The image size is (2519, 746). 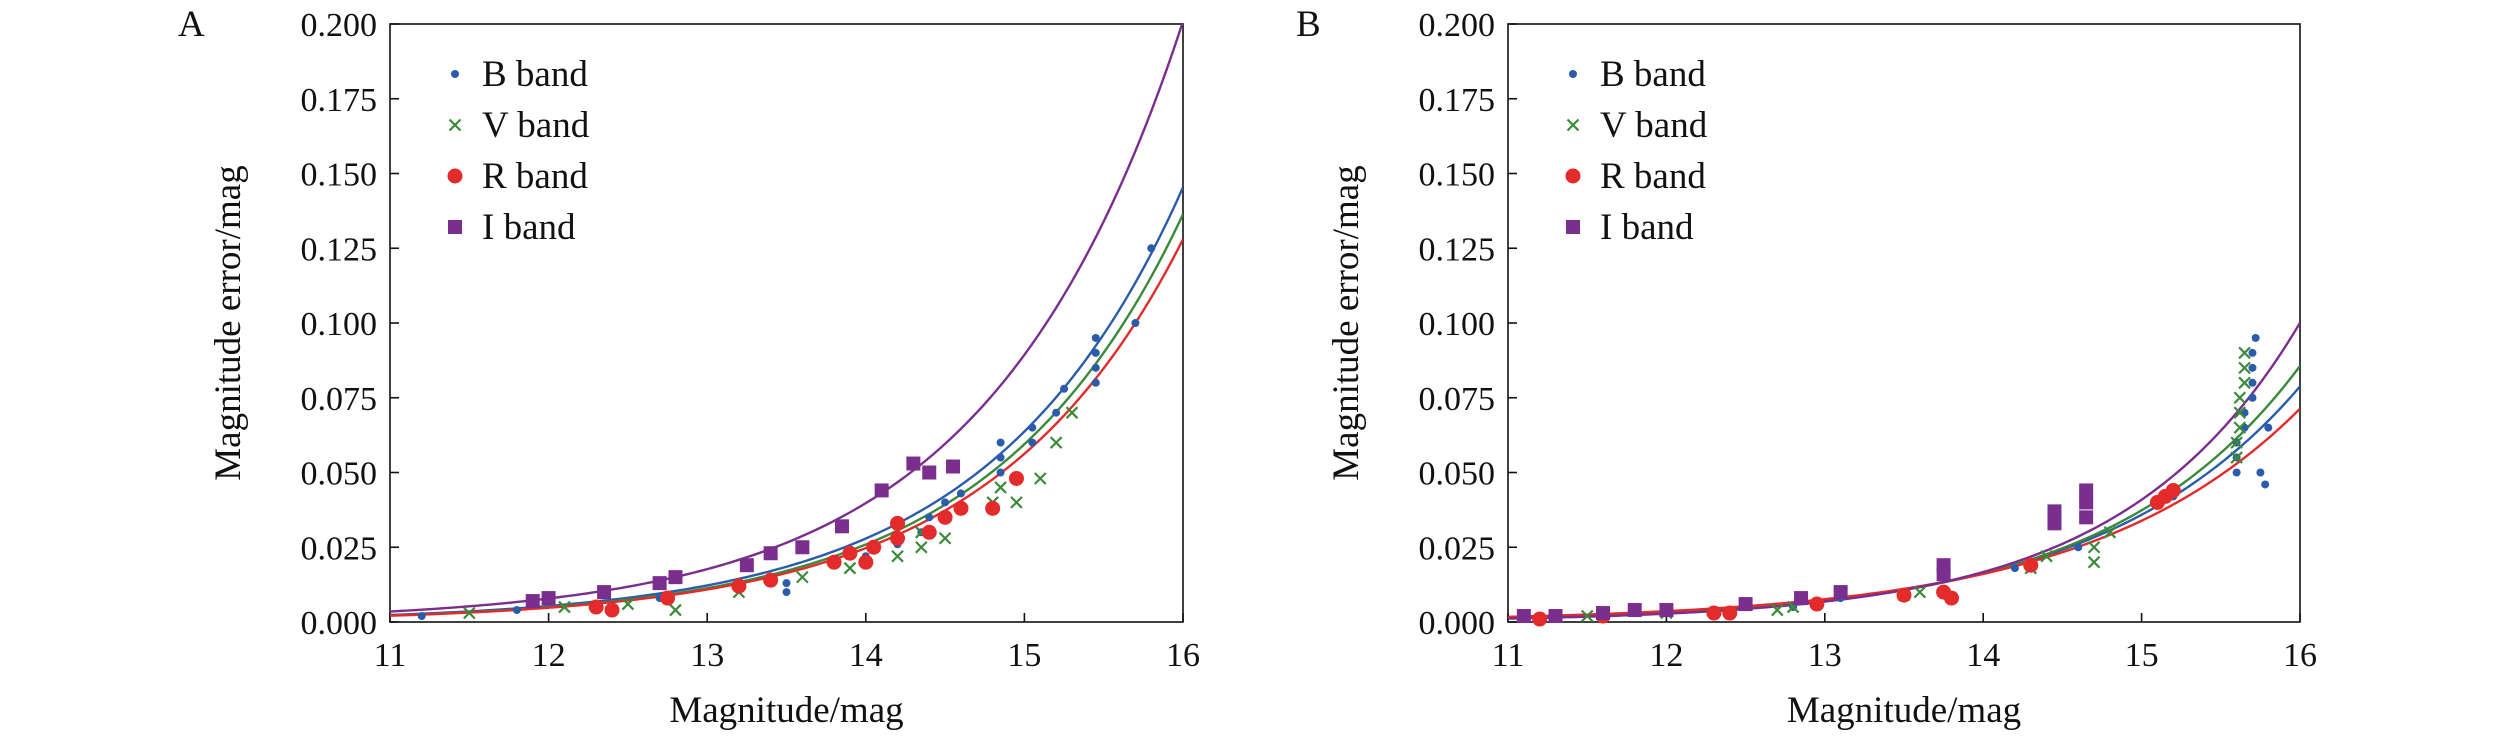 What do you see at coordinates (1457, 623) in the screenshot?
I see `panel-b-y-tick-label: 0.000` at bounding box center [1457, 623].